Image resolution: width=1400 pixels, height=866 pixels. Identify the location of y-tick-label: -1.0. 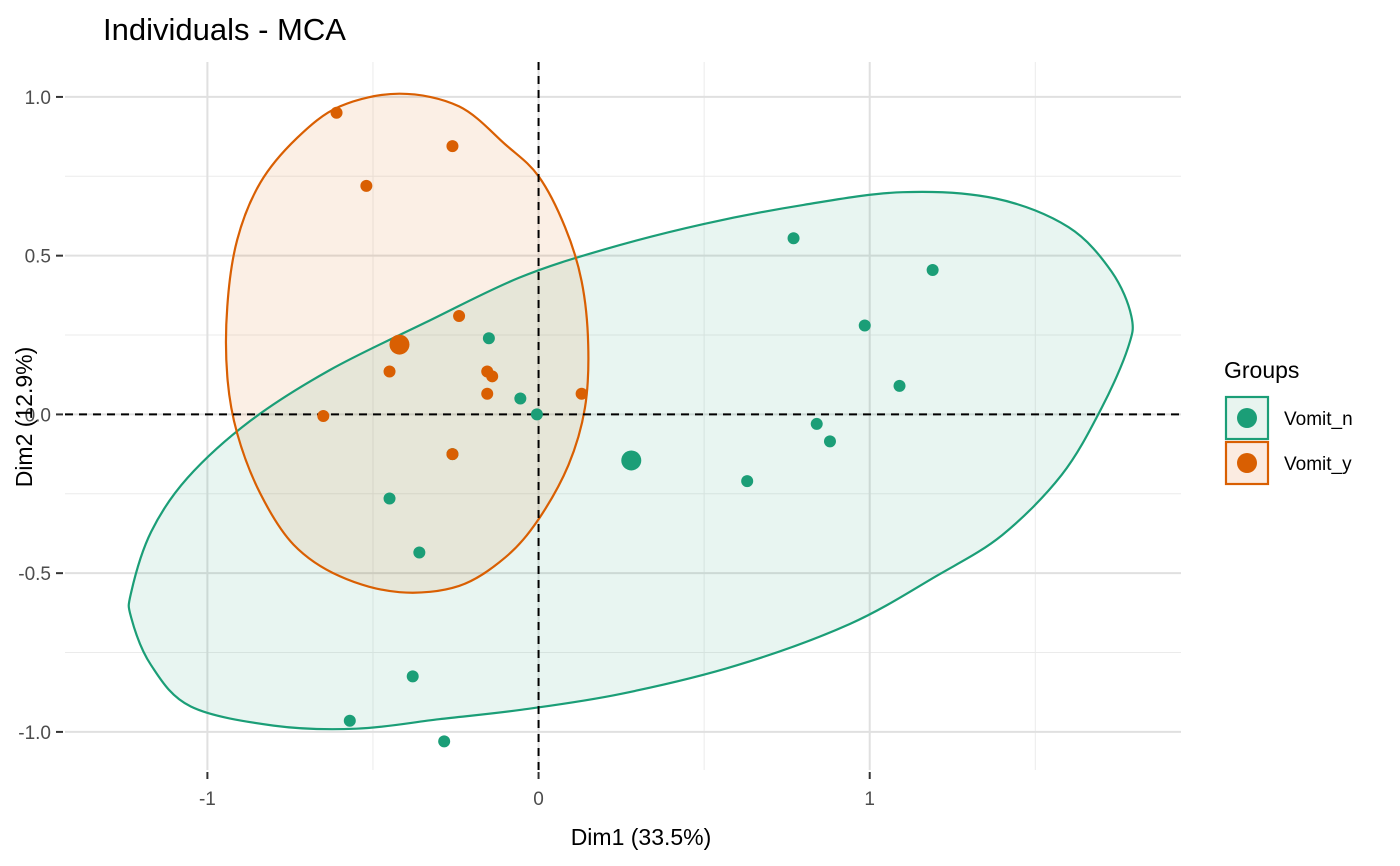
(34, 733).